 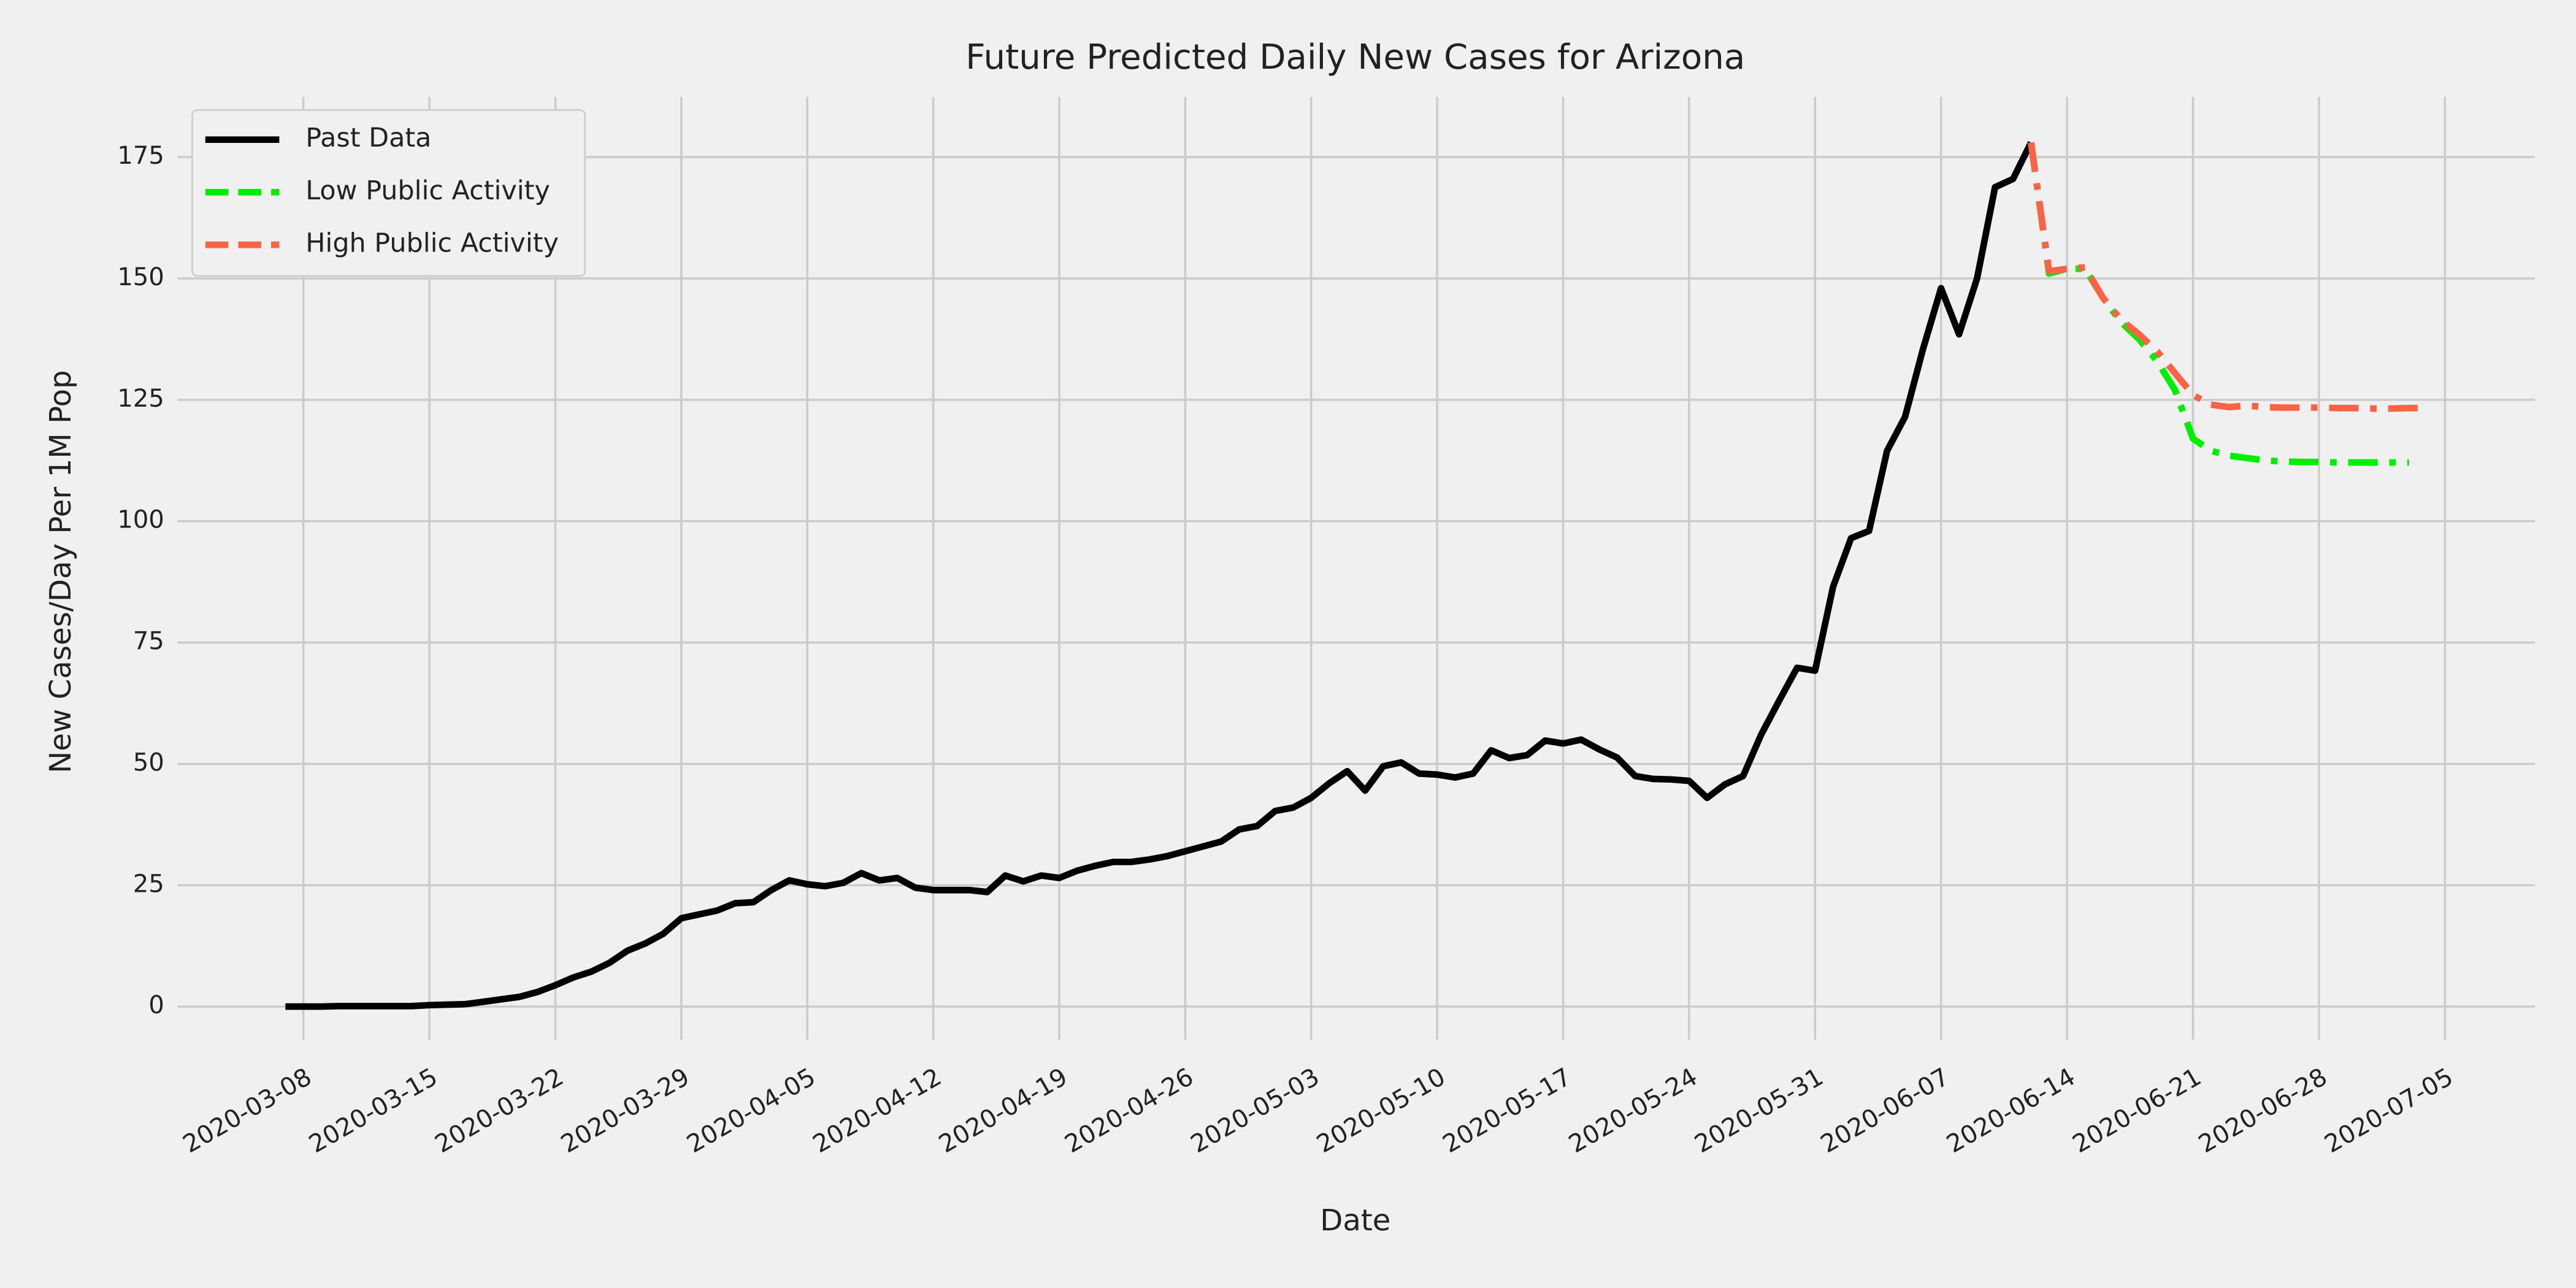 I want to click on y-axis-label: New Cases/Day Per 1M Pop, so click(x=61, y=571).